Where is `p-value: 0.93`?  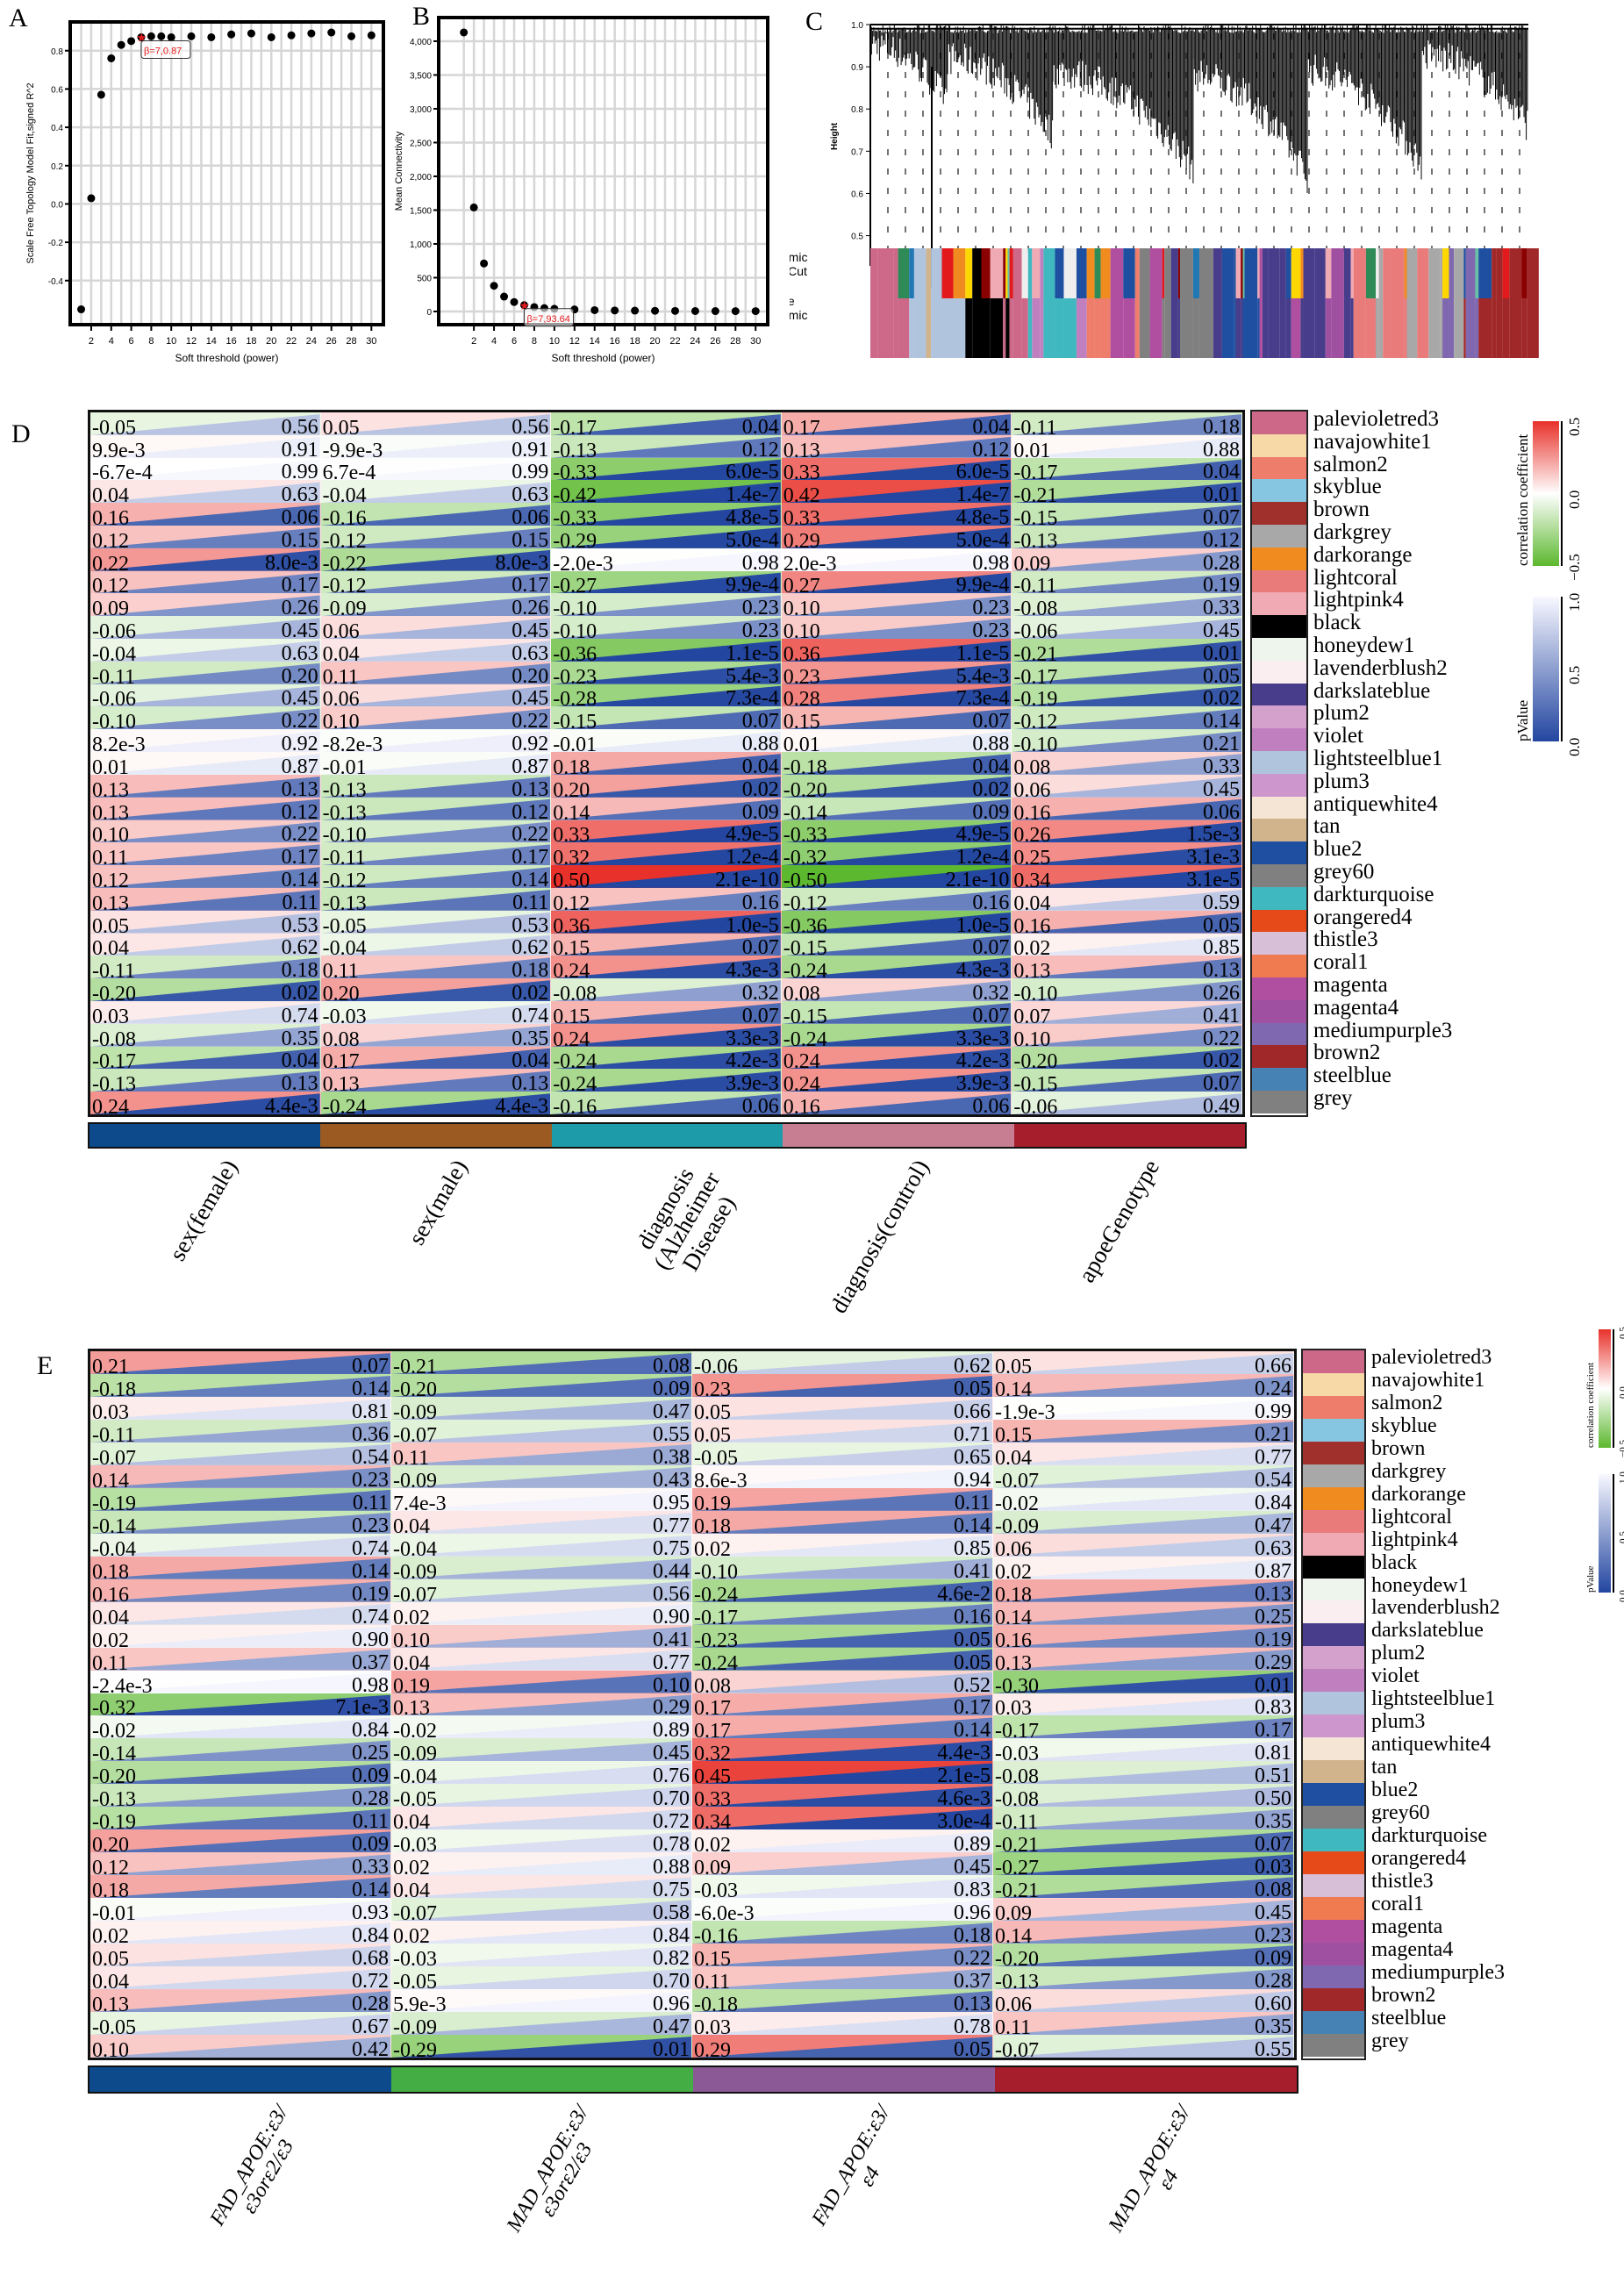 p-value: 0.93 is located at coordinates (371, 1911).